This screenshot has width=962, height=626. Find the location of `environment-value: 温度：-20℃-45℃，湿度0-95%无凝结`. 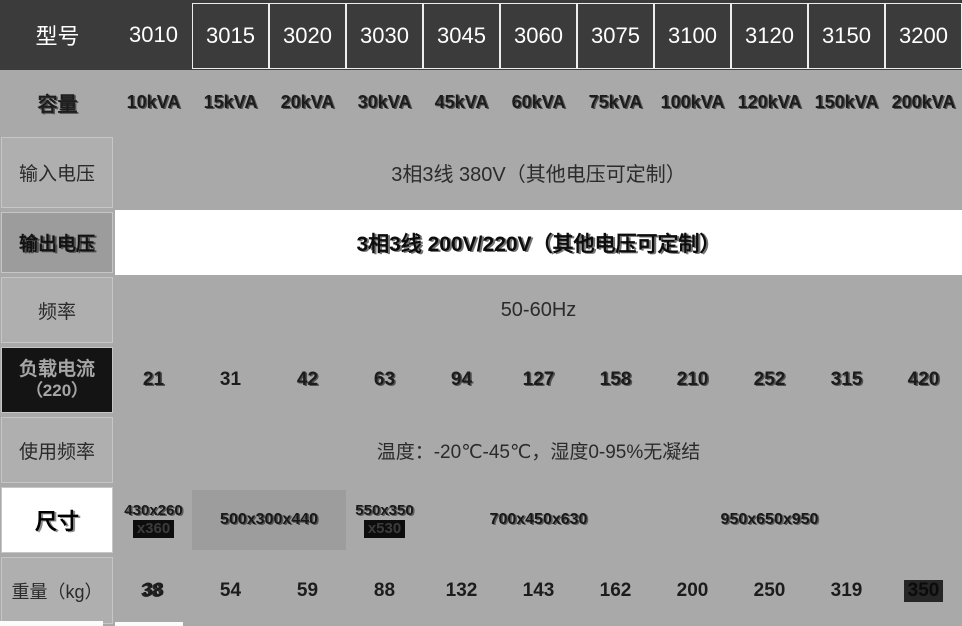

environment-value: 温度：-20℃-45℃，湿度0-95%无凝结 is located at coordinates (538, 452).